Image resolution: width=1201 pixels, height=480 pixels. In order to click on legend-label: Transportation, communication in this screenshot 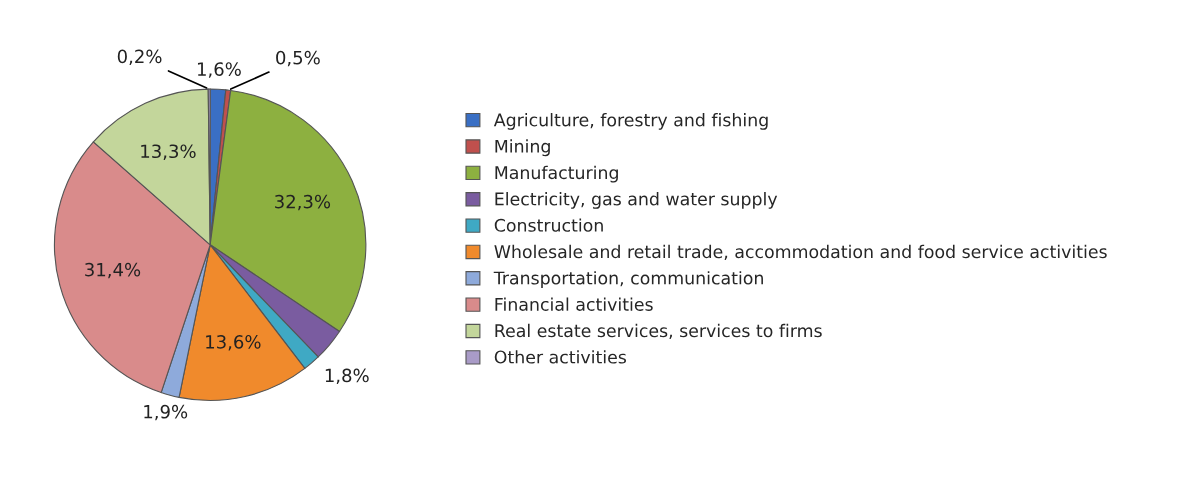, I will do `click(628, 279)`.